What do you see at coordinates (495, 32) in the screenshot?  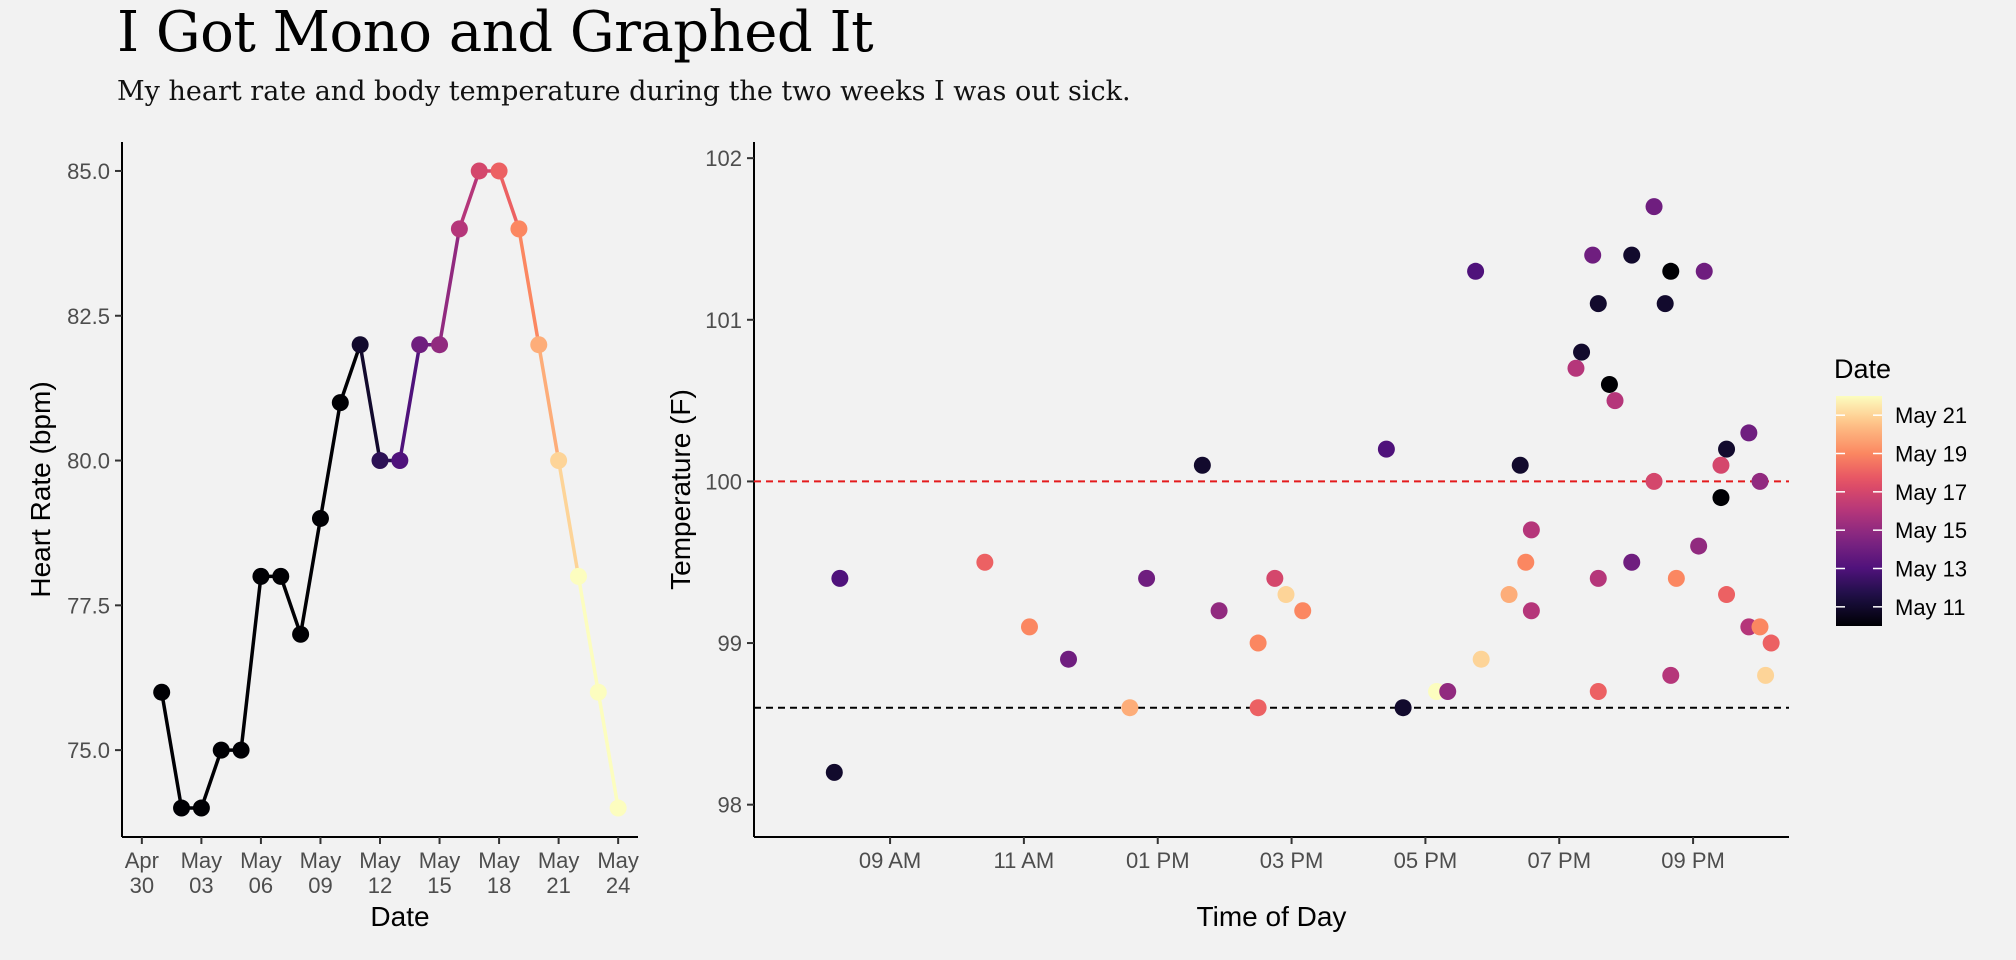 I see `chart-title: I Got Mono and Graphed It` at bounding box center [495, 32].